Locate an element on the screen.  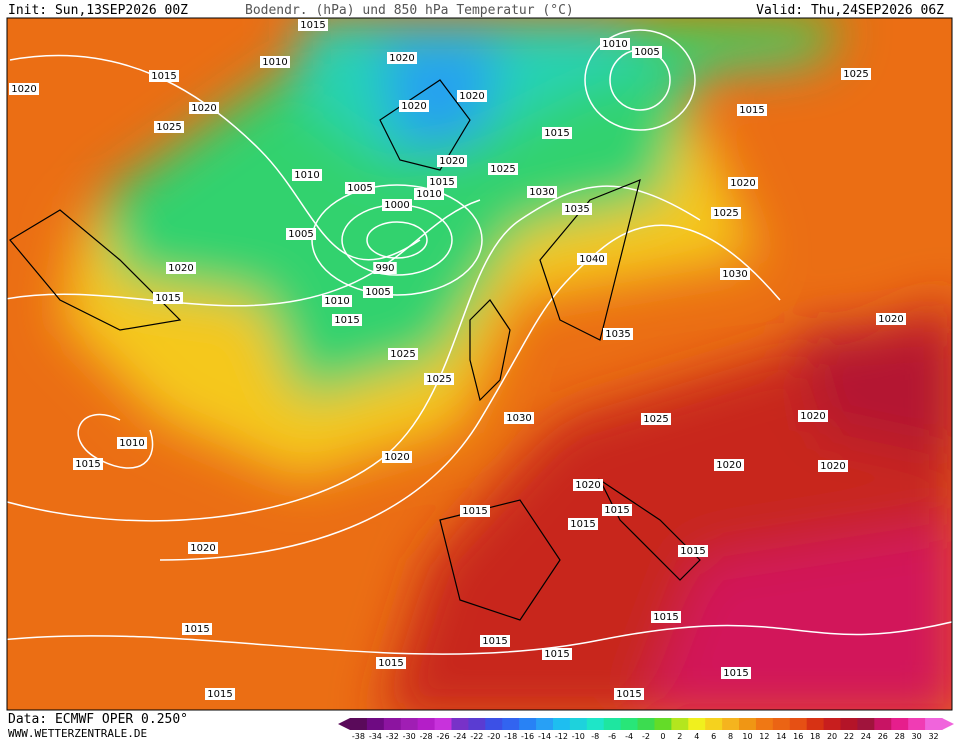
colorbar-label: -22 is located at coordinates (476, 736).